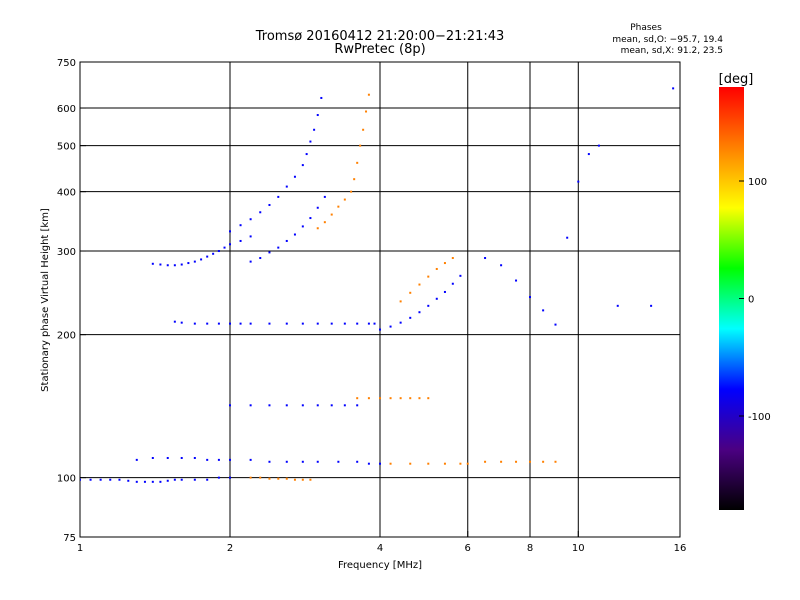 This screenshot has width=800, height=600. What do you see at coordinates (66, 63) in the screenshot?
I see `y-tick-label: 750` at bounding box center [66, 63].